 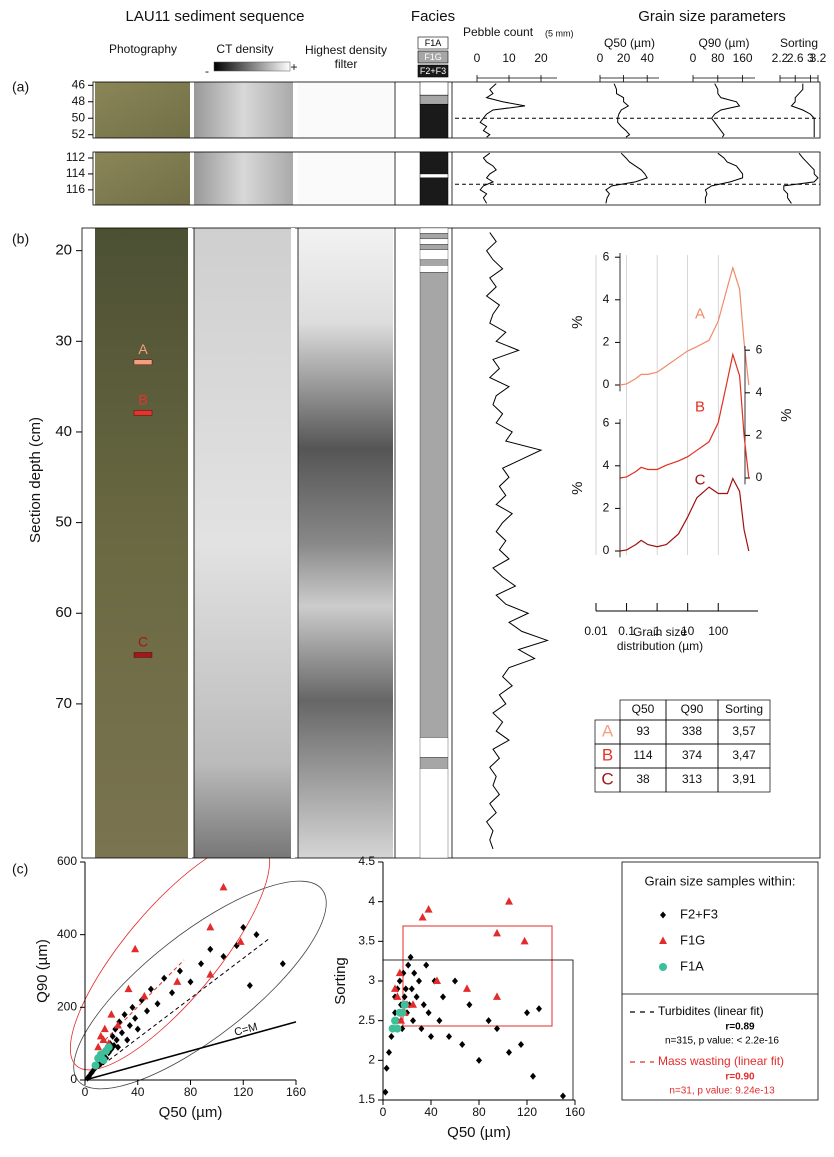 I want to click on axis-label: Section depth (cm), so click(x=35, y=480).